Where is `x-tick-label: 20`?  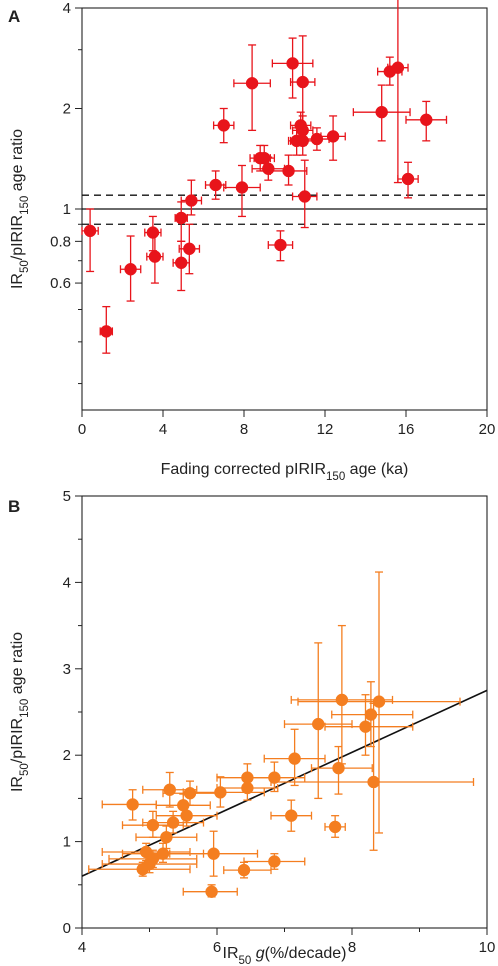 x-tick-label: 20 is located at coordinates (487, 429).